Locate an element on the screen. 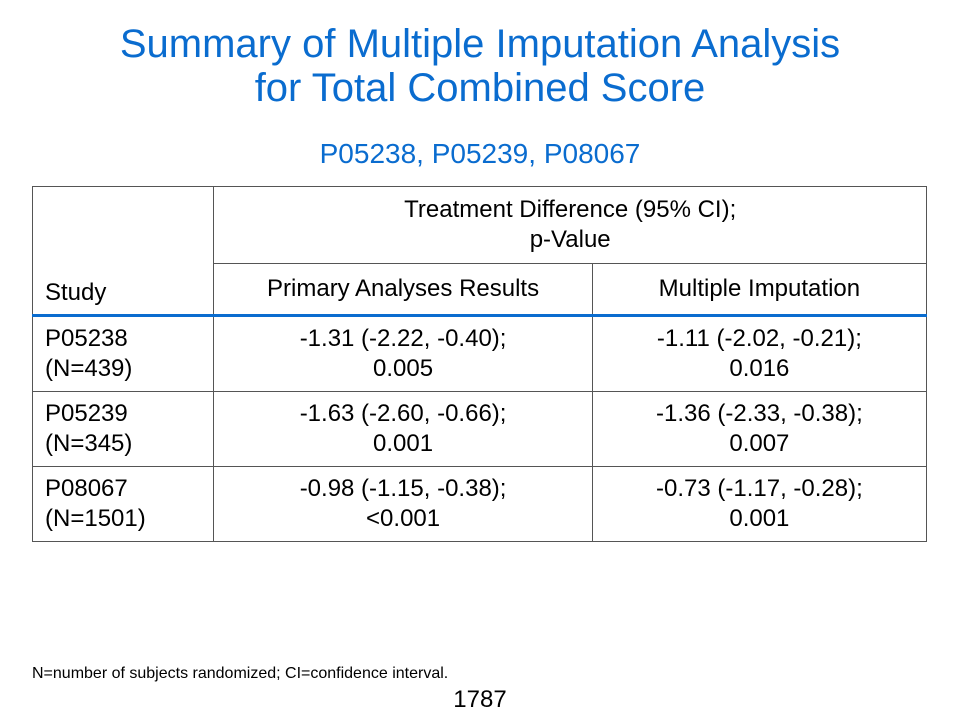 This screenshot has height=720, width=960. primary-result-cell: -0.98 (-1.15, -0.38); <0.001 is located at coordinates (403, 504).